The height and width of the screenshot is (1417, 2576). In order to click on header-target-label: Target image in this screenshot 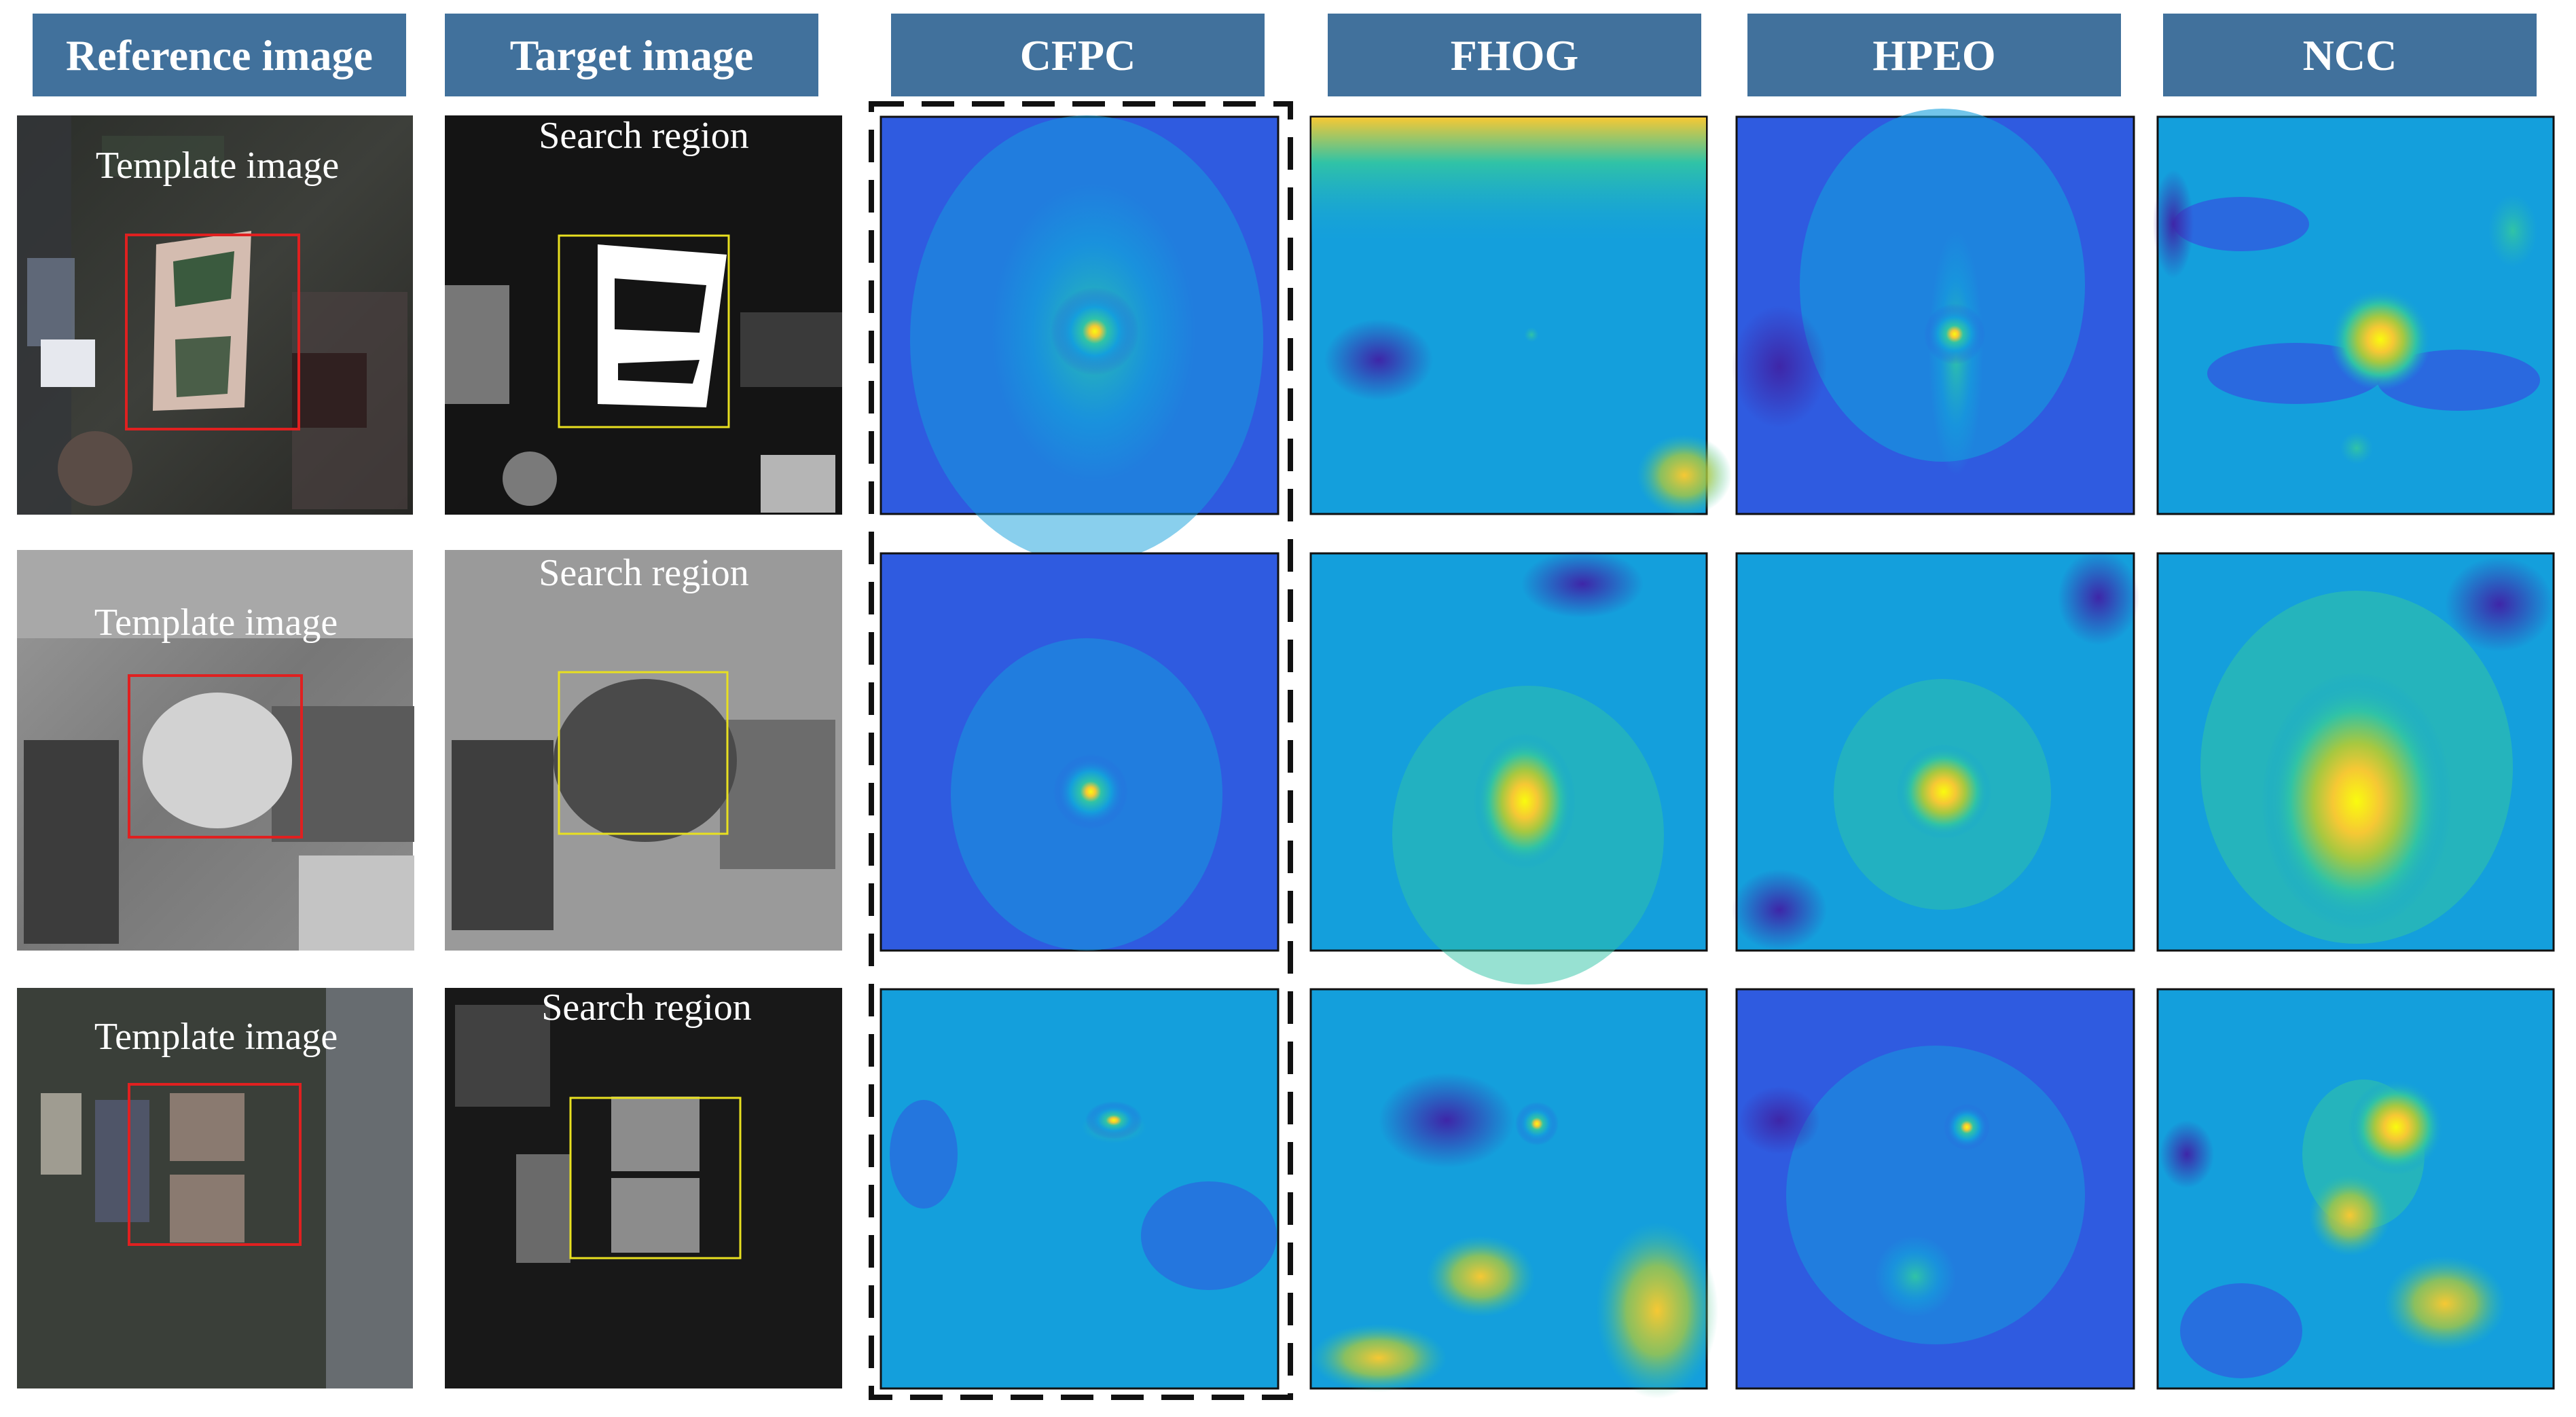, I will do `click(631, 55)`.